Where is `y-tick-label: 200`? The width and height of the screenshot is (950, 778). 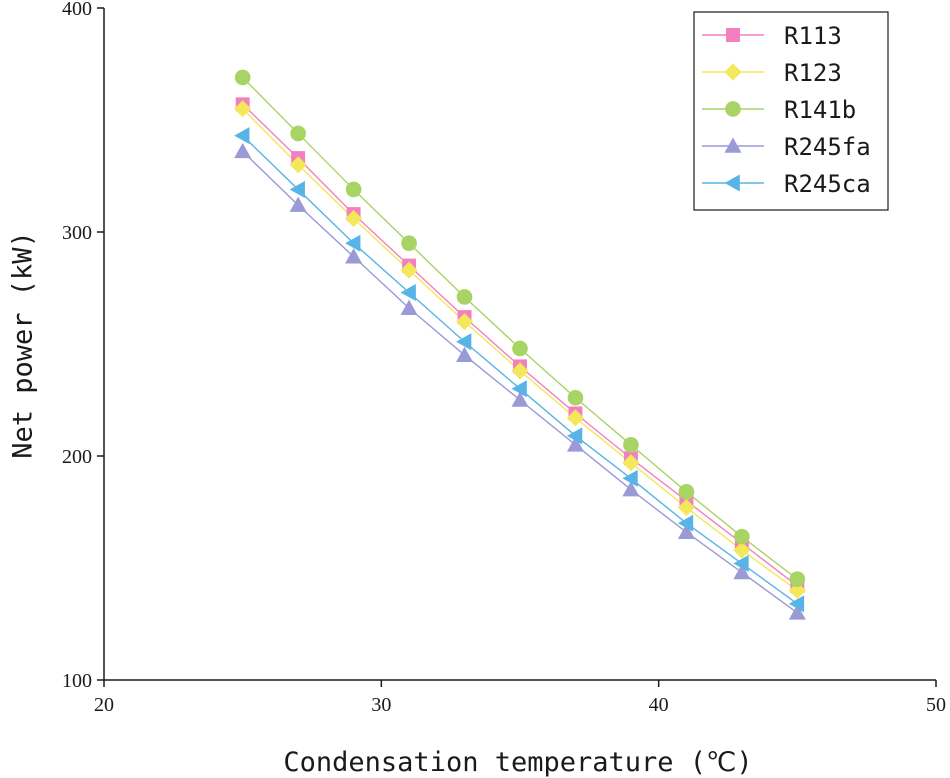 y-tick-label: 200 is located at coordinates (77, 457).